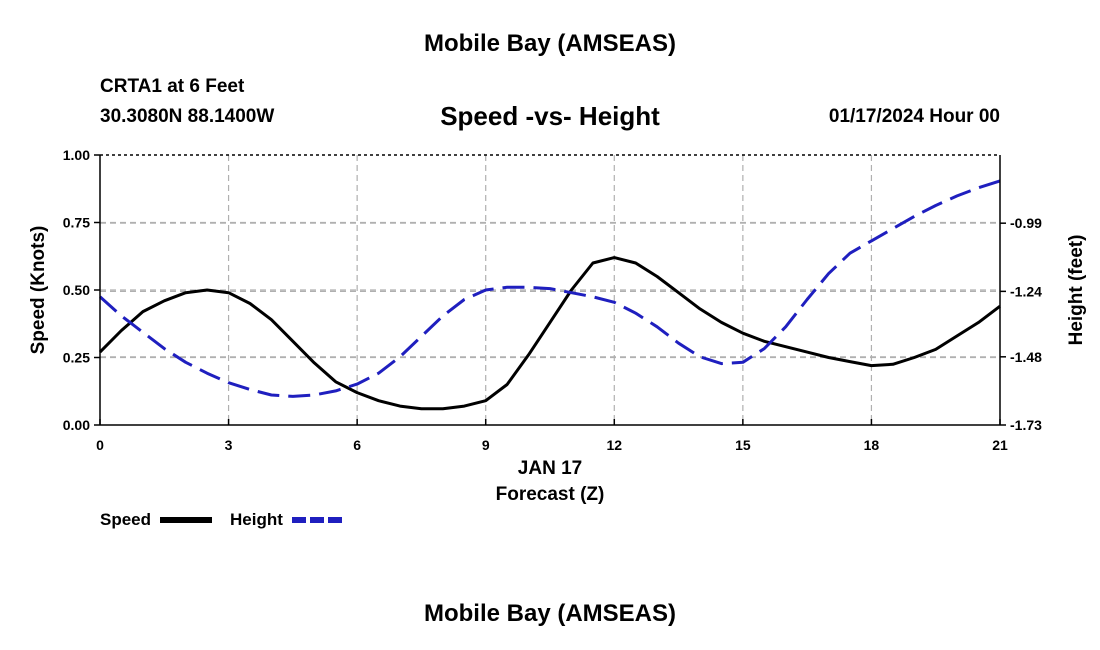  What do you see at coordinates (914, 116) in the screenshot?
I see `forecast-datetime: 01/17/2024 Hour 00` at bounding box center [914, 116].